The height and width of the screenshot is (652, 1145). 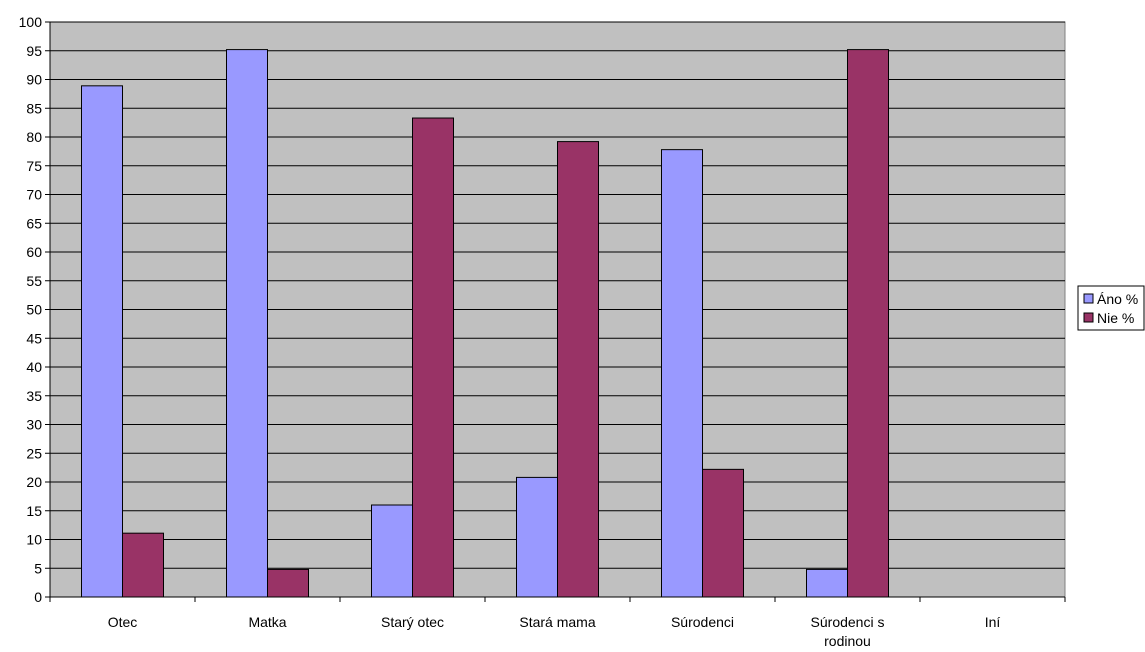 I want to click on y-tick-label: 25, so click(x=34, y=453).